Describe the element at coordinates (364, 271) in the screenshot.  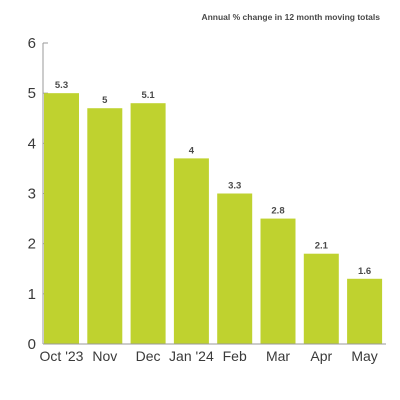
I see `data-label: 1.6` at that location.